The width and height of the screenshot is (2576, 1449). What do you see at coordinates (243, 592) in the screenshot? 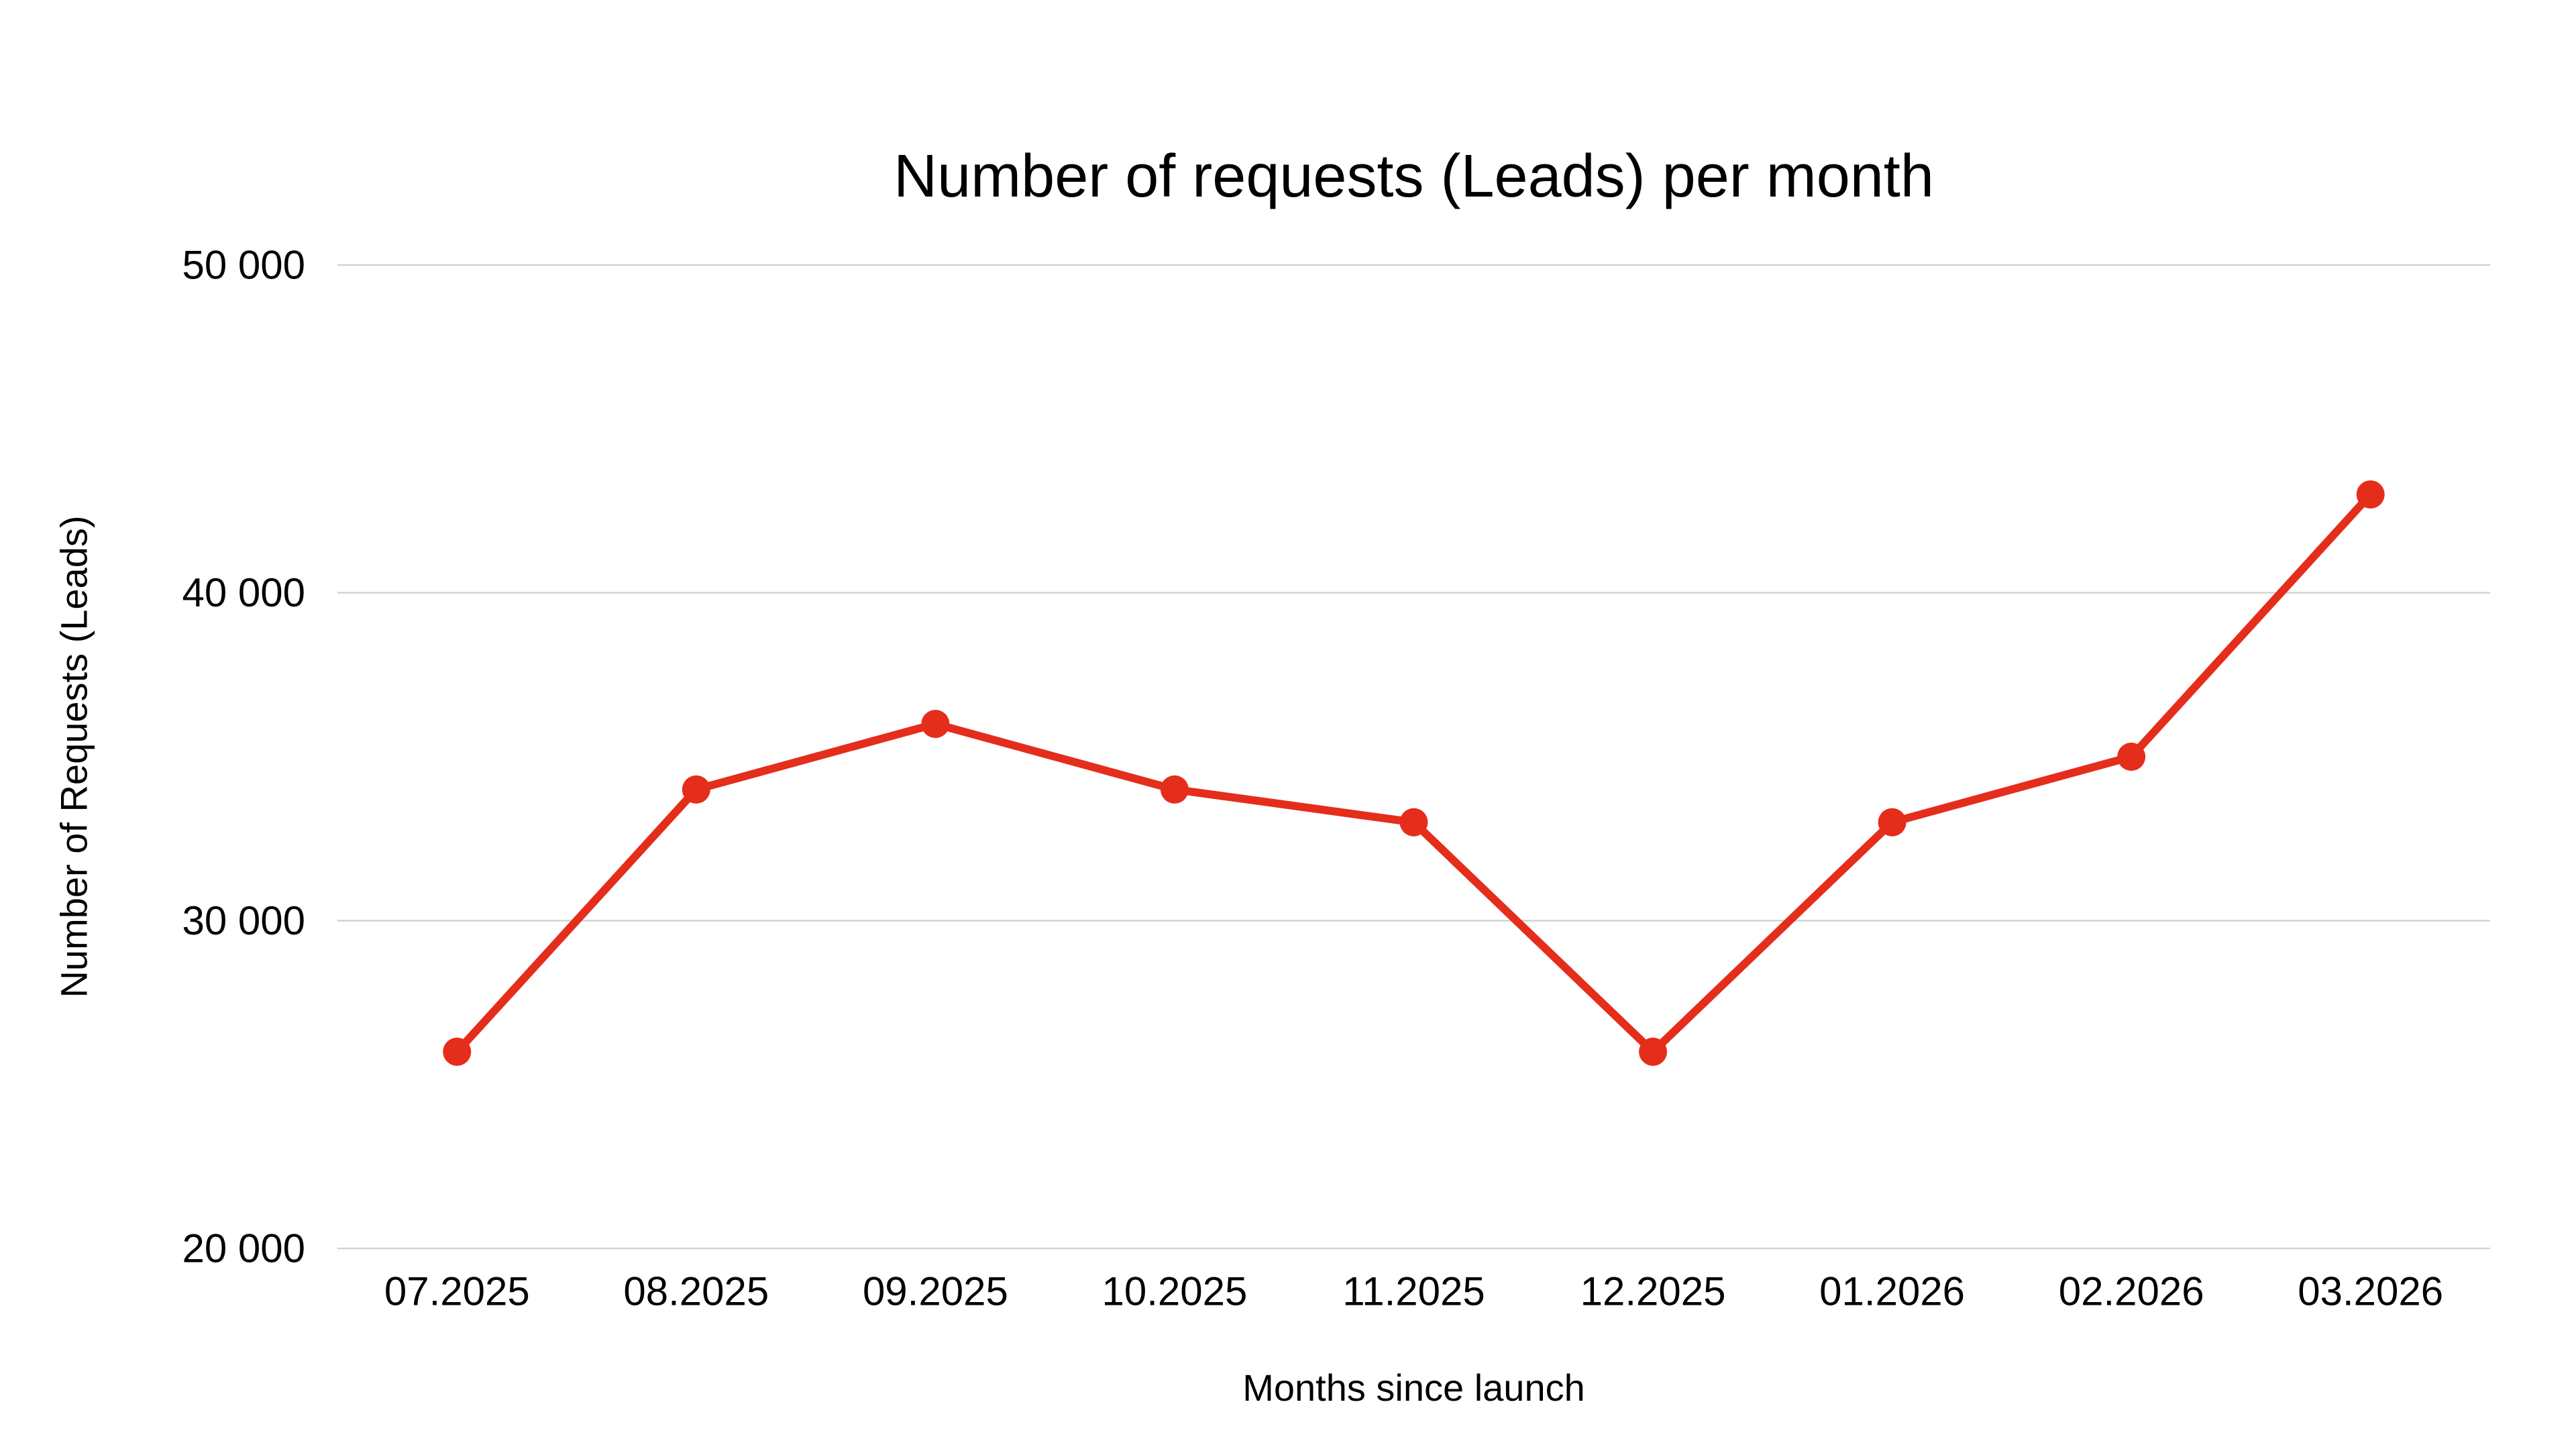
I see `y-tick-label: 40 000` at bounding box center [243, 592].